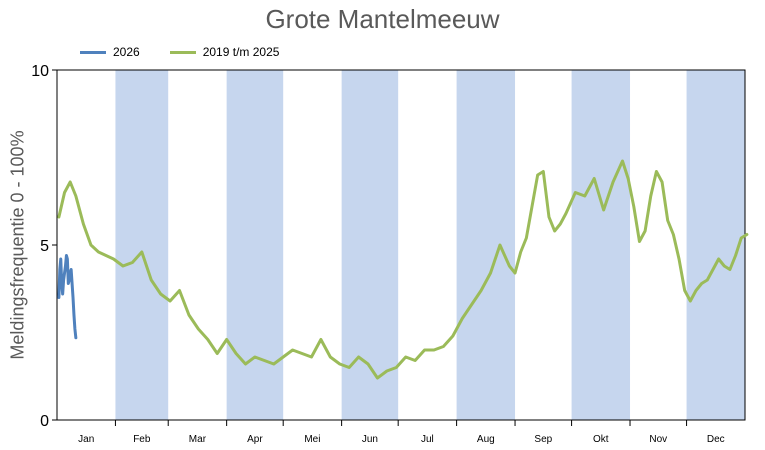  Describe the element at coordinates (601, 245) in the screenshot. I see `month-band-okt` at that location.